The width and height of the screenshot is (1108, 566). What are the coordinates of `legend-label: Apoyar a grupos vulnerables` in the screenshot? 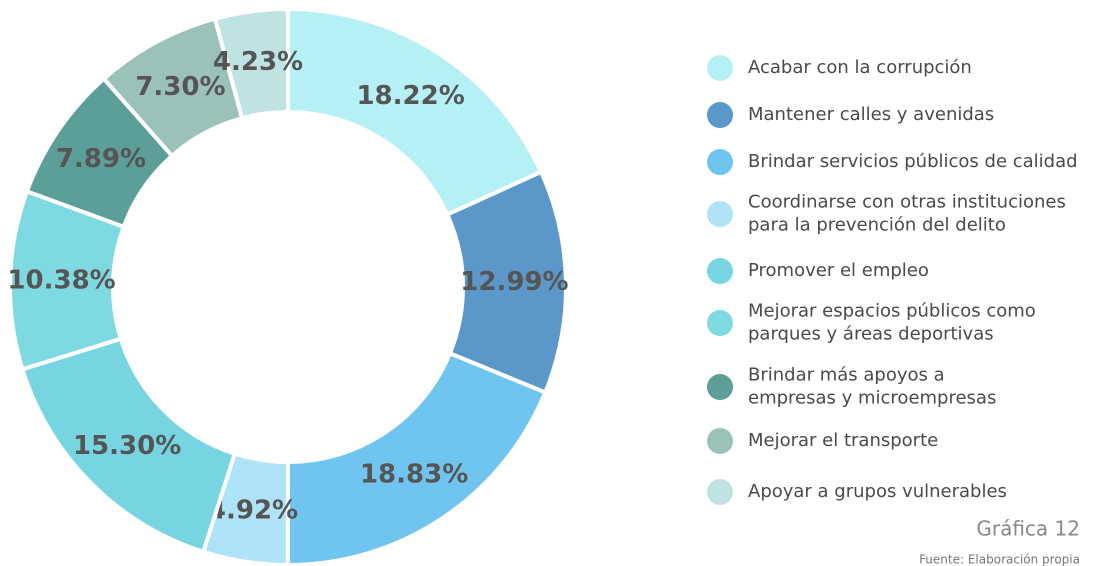 It's located at (877, 491).